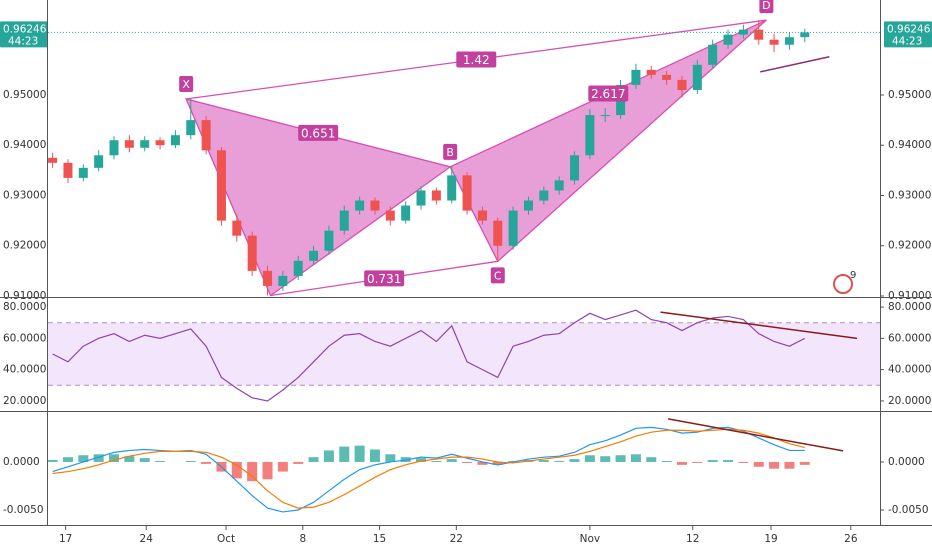 This screenshot has width=932, height=550. What do you see at coordinates (24, 338) in the screenshot?
I see `y-tick-label-left: 60.0000` at bounding box center [24, 338].